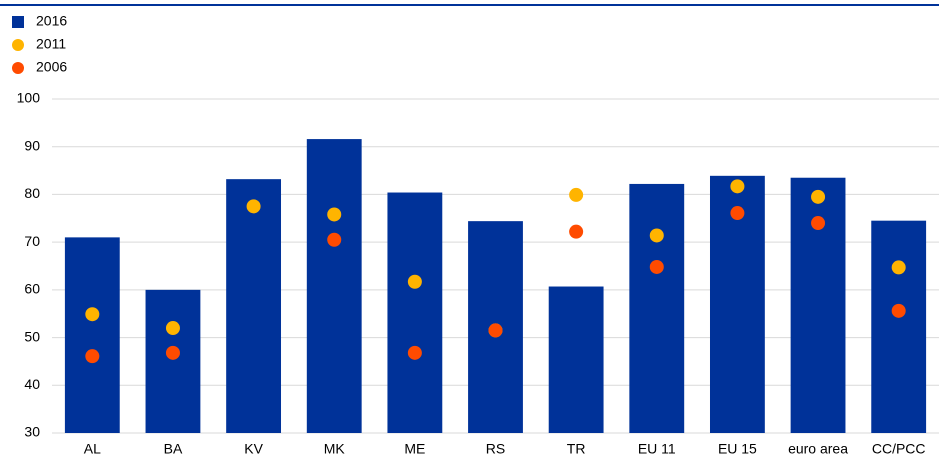 This screenshot has height=472, width=939. Describe the element at coordinates (32, 145) in the screenshot. I see `y-tick-label: 90` at that location.